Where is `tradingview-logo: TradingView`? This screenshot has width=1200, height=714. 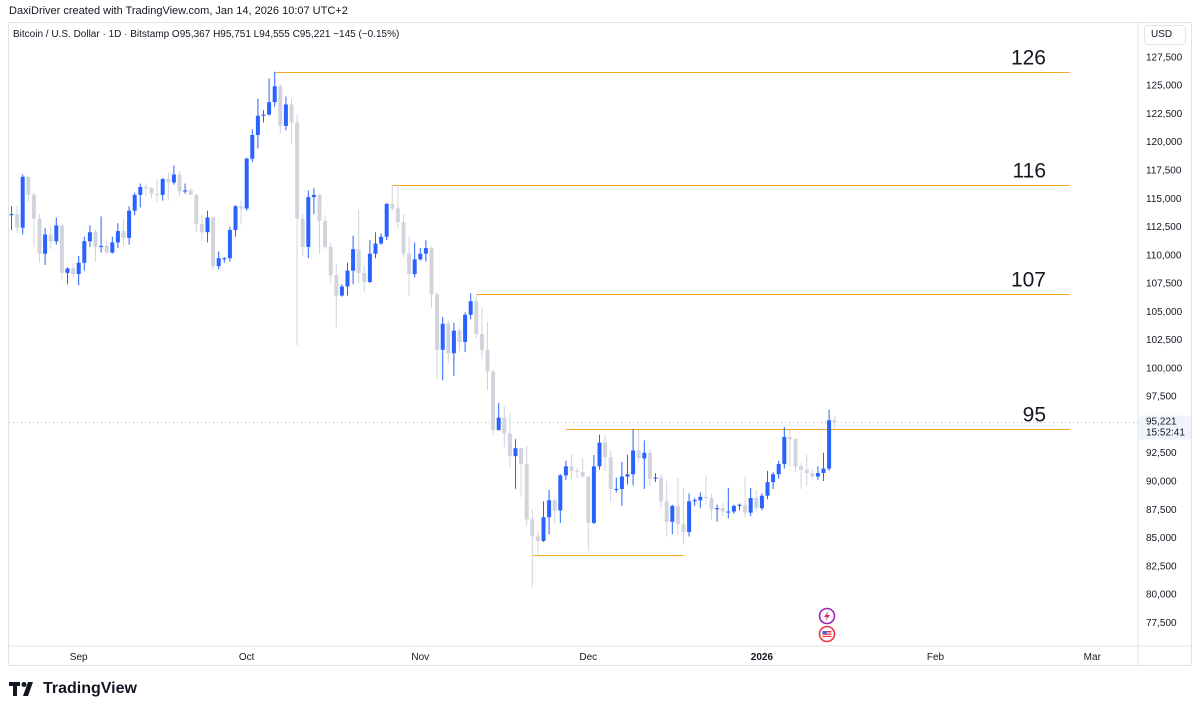
tradingview-logo: TradingView is located at coordinates (73, 689).